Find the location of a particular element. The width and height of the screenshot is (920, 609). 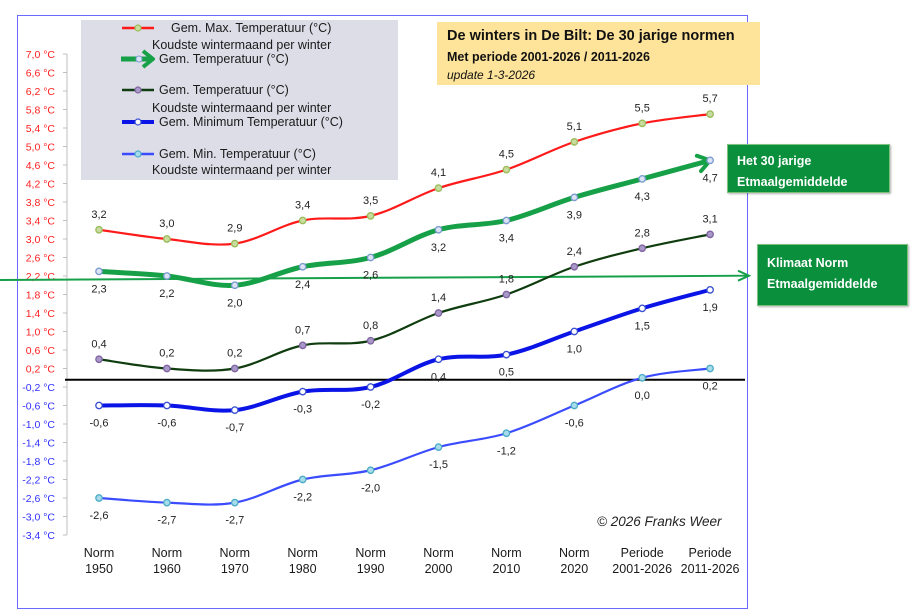

legend-item-min-temp: Gem. Minimum Temperatuur (°C) is located at coordinates (251, 122).